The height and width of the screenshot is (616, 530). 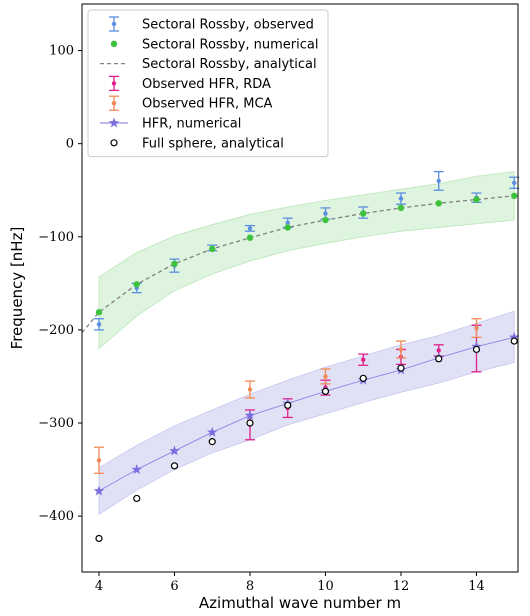 I want to click on legend-entry: Observed HFR, MCA, so click(x=191, y=103).